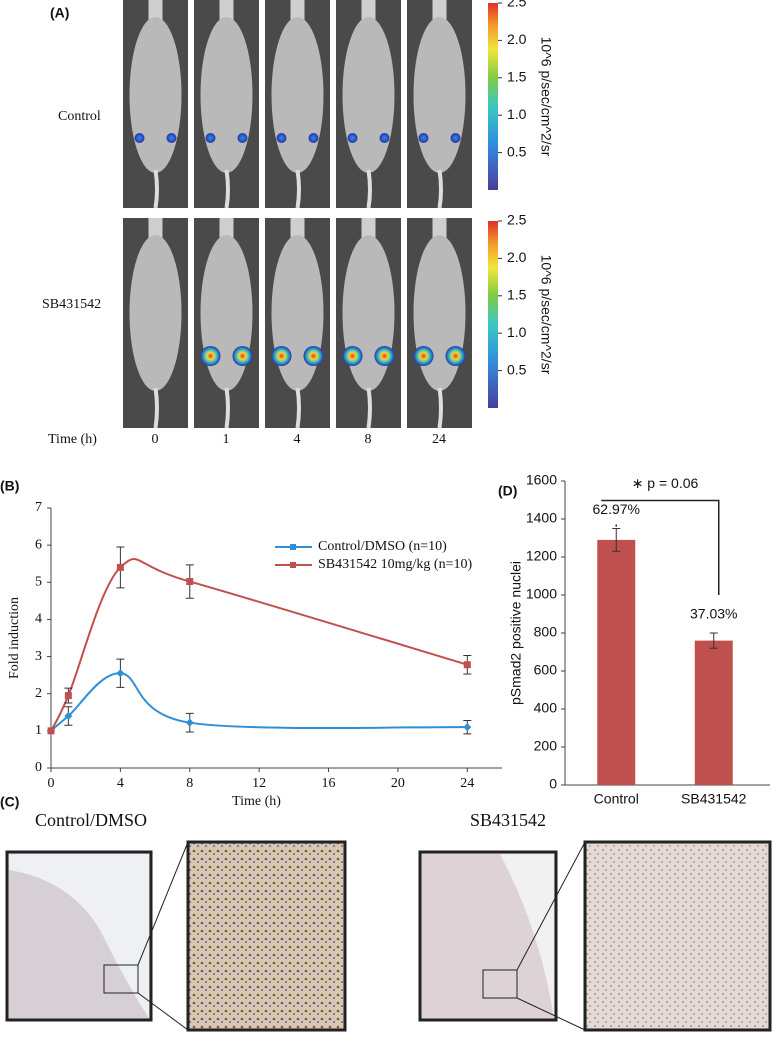 The height and width of the screenshot is (1050, 783). What do you see at coordinates (368, 439) in the screenshot?
I see `time-label: 8` at bounding box center [368, 439].